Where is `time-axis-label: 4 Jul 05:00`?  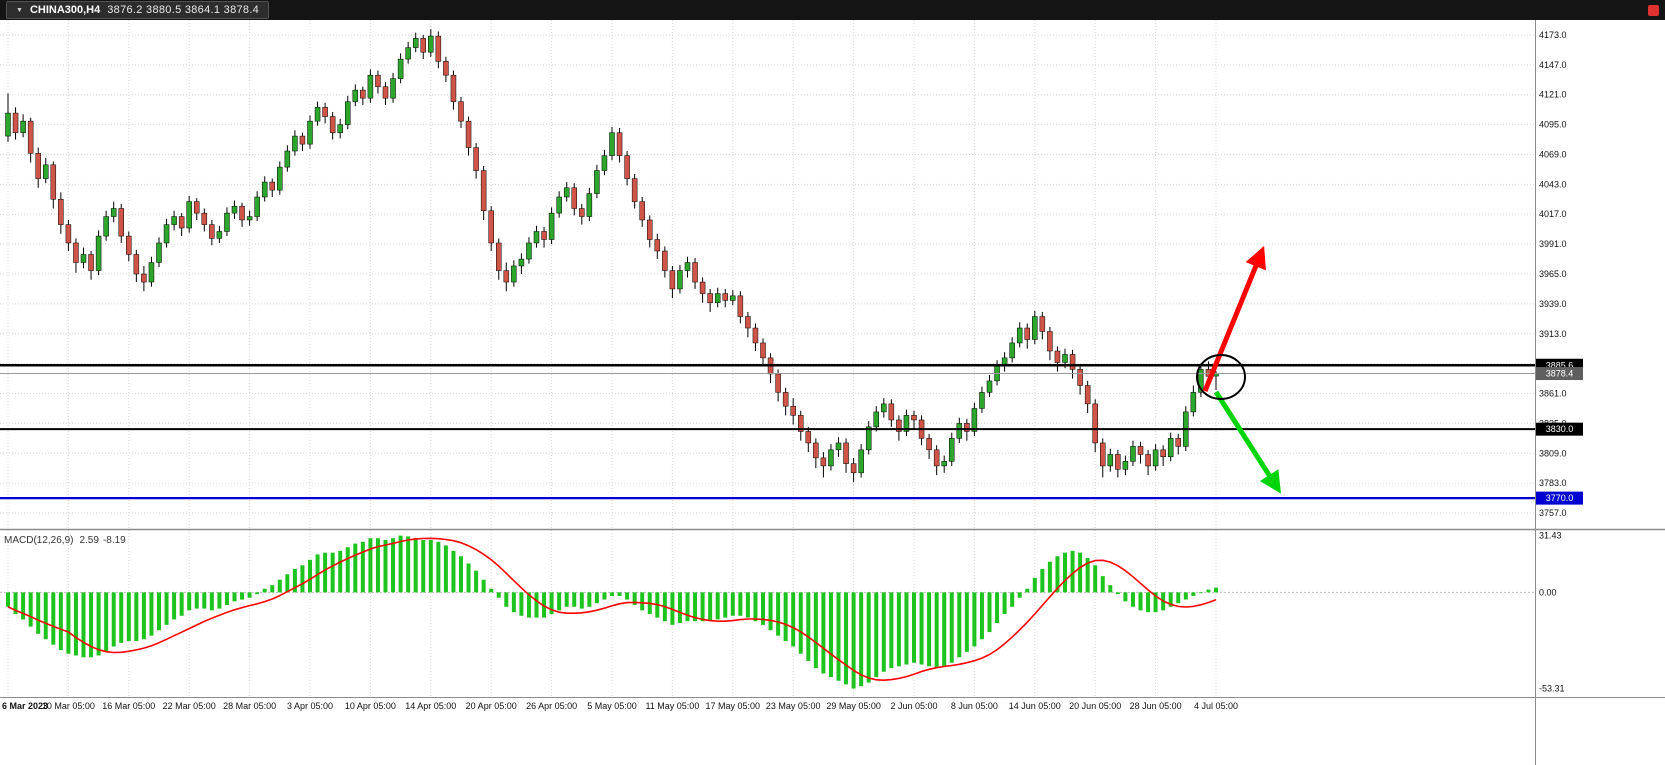 time-axis-label: 4 Jul 05:00 is located at coordinates (1216, 706).